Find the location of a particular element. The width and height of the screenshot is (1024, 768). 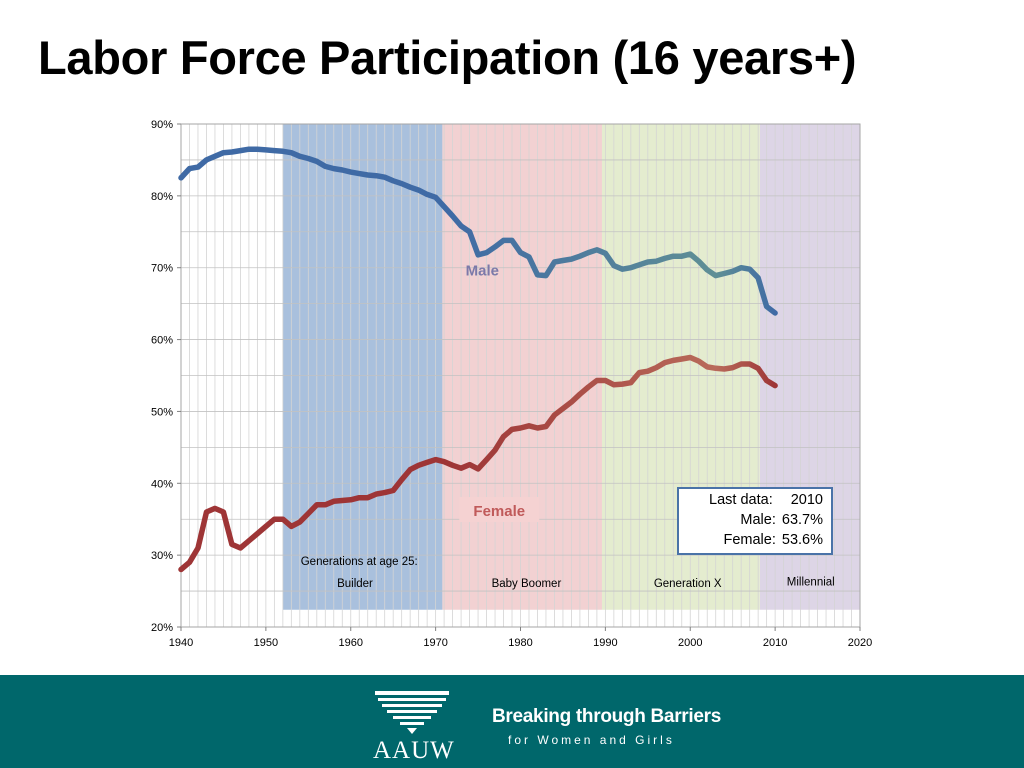

annotation-row-female: Female: 53.6% is located at coordinates (773, 540).